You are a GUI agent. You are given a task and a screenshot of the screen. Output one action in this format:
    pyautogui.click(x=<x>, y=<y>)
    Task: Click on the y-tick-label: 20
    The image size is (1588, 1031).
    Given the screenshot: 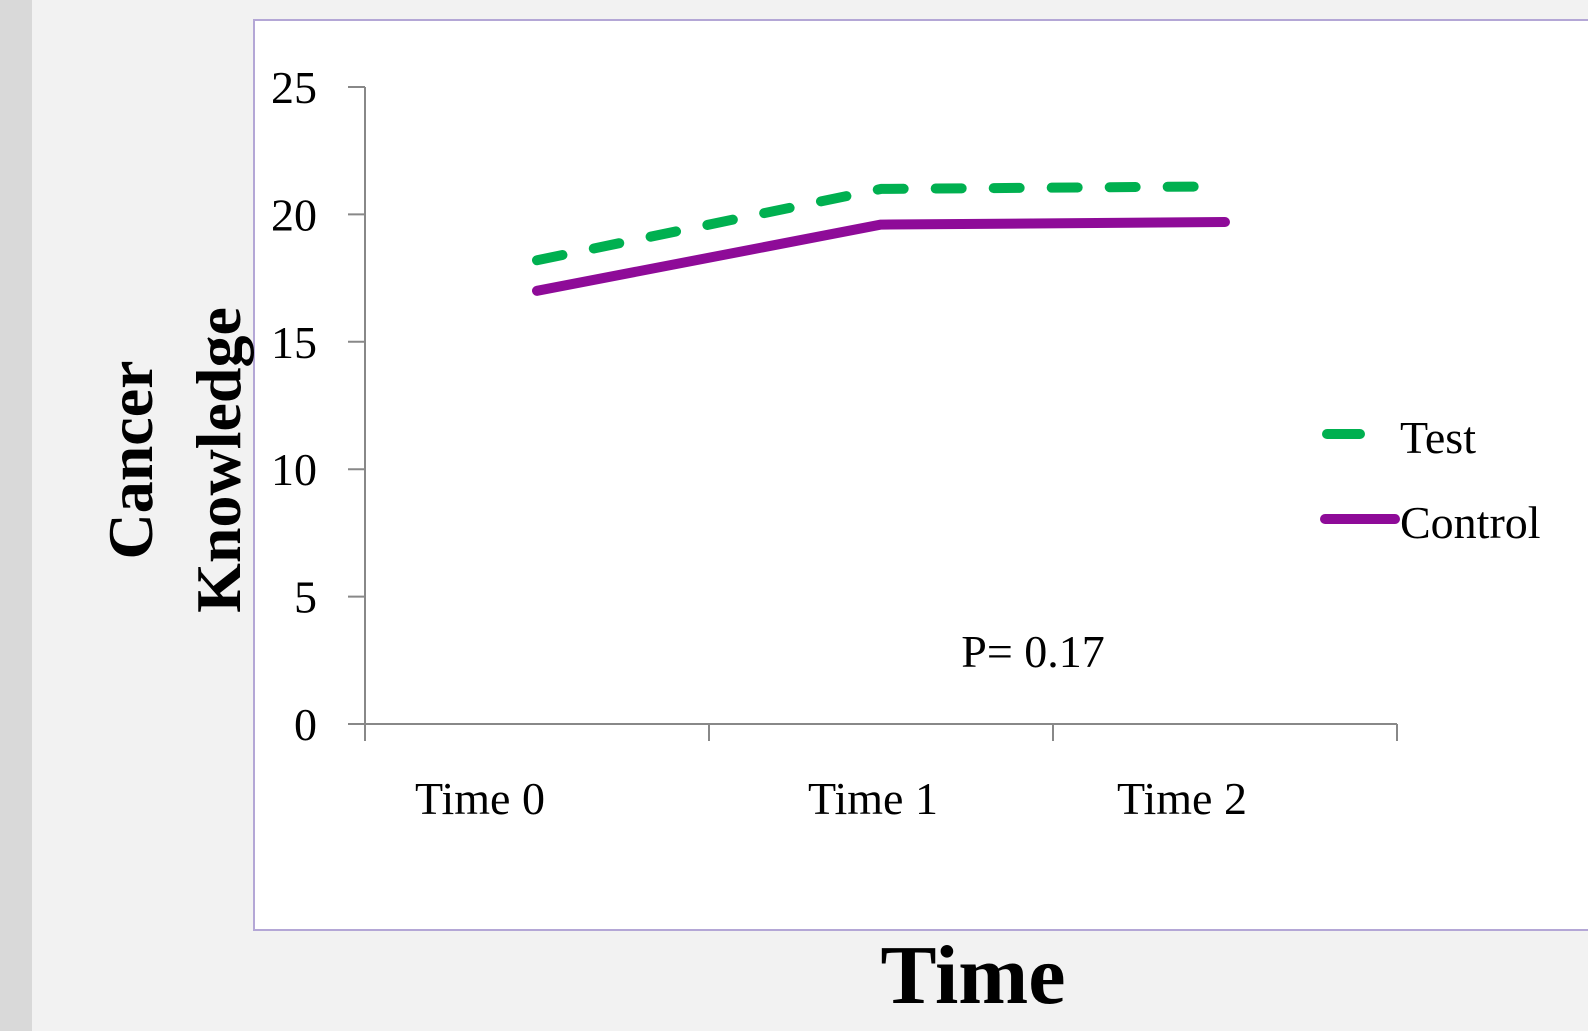 What is the action you would take?
    pyautogui.click(x=294, y=214)
    